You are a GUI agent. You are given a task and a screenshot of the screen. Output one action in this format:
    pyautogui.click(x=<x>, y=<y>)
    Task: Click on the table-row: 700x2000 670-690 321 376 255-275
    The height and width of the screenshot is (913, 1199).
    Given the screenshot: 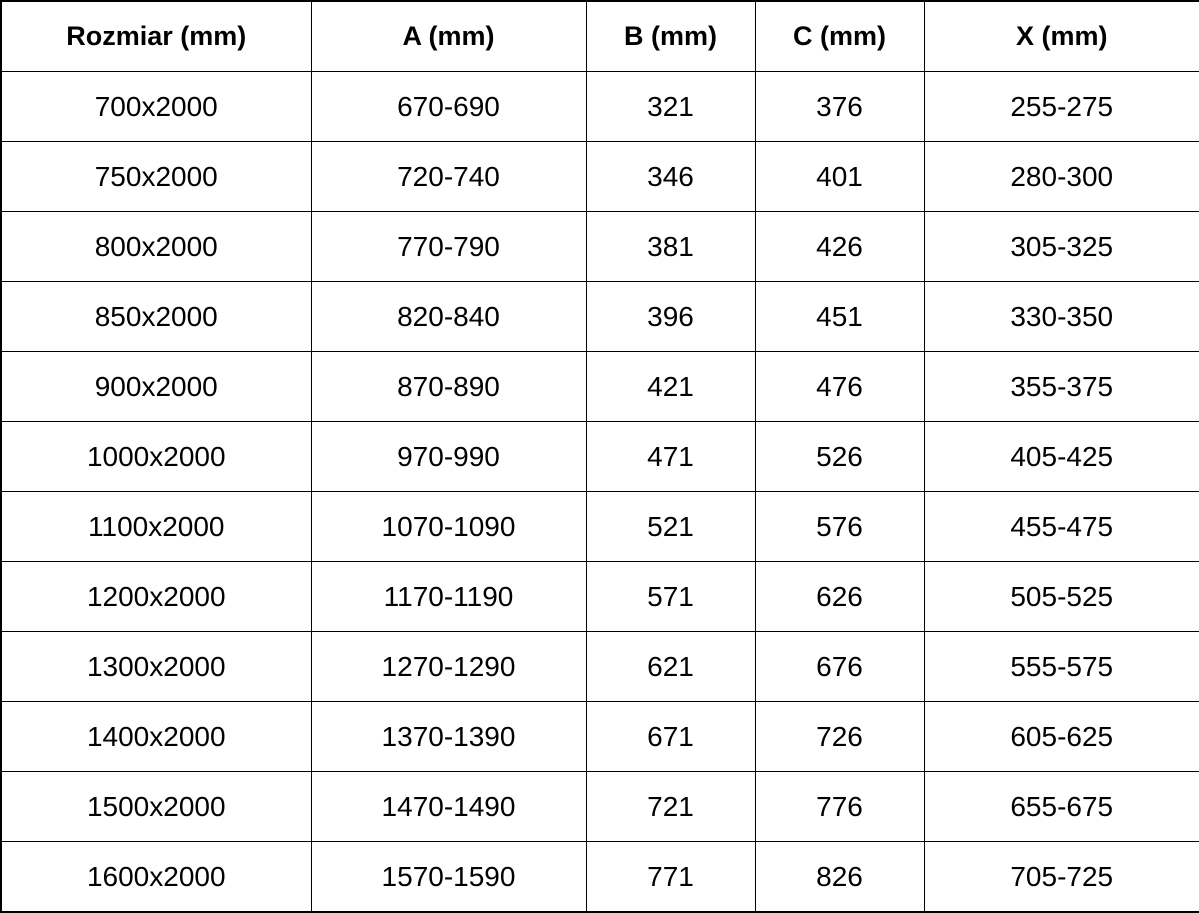 What is the action you would take?
    pyautogui.click(x=599, y=106)
    